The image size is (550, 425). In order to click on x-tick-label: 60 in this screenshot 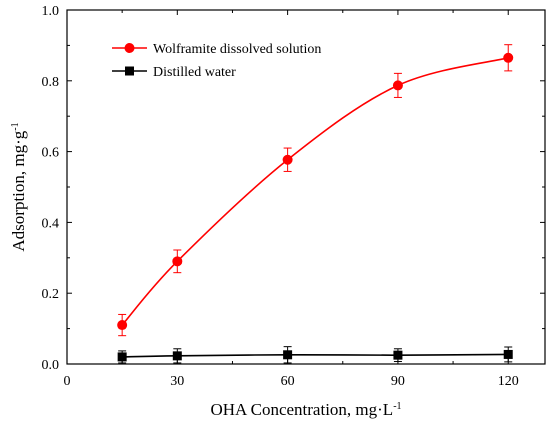, I will do `click(288, 381)`.